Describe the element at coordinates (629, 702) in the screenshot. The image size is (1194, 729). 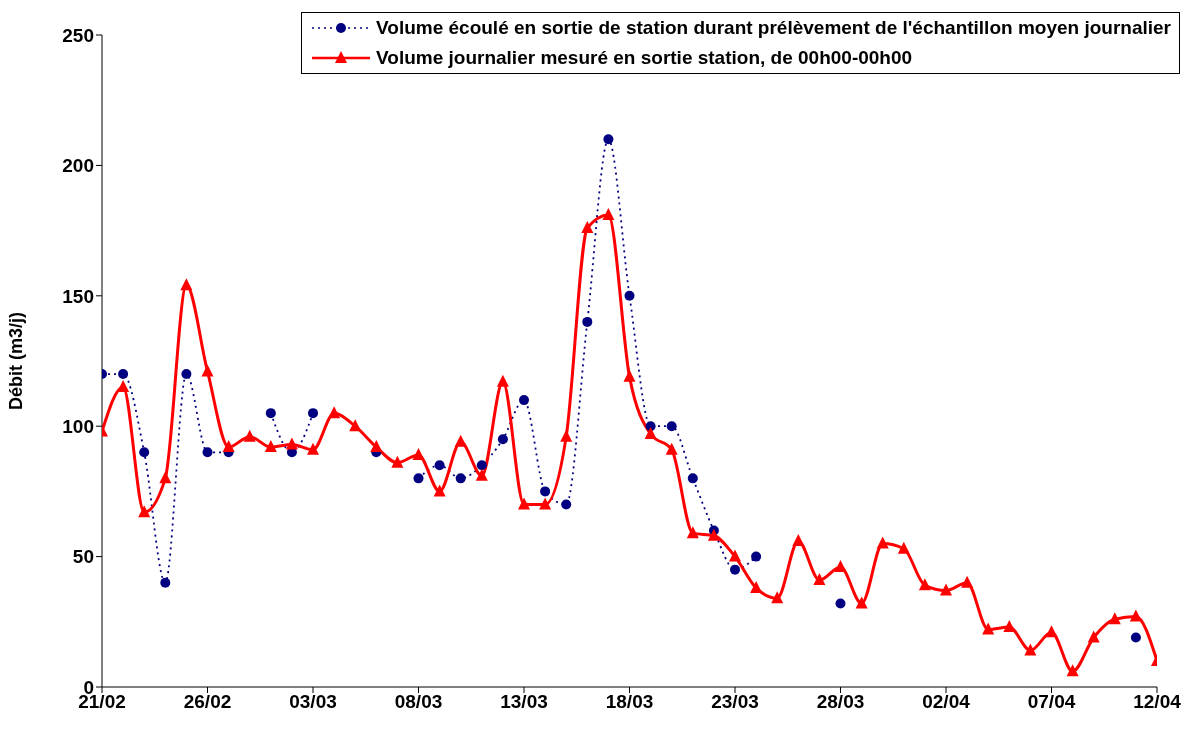
I see `x-tick-label: 18/03` at that location.